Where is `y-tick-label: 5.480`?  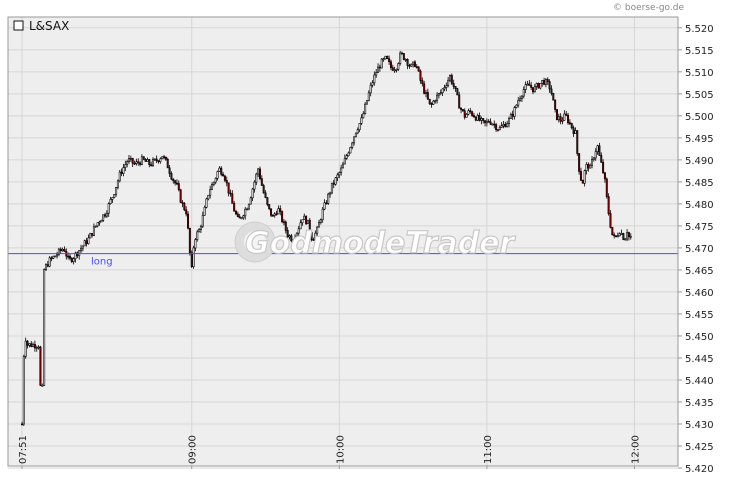
y-tick-label: 5.480 is located at coordinates (699, 205).